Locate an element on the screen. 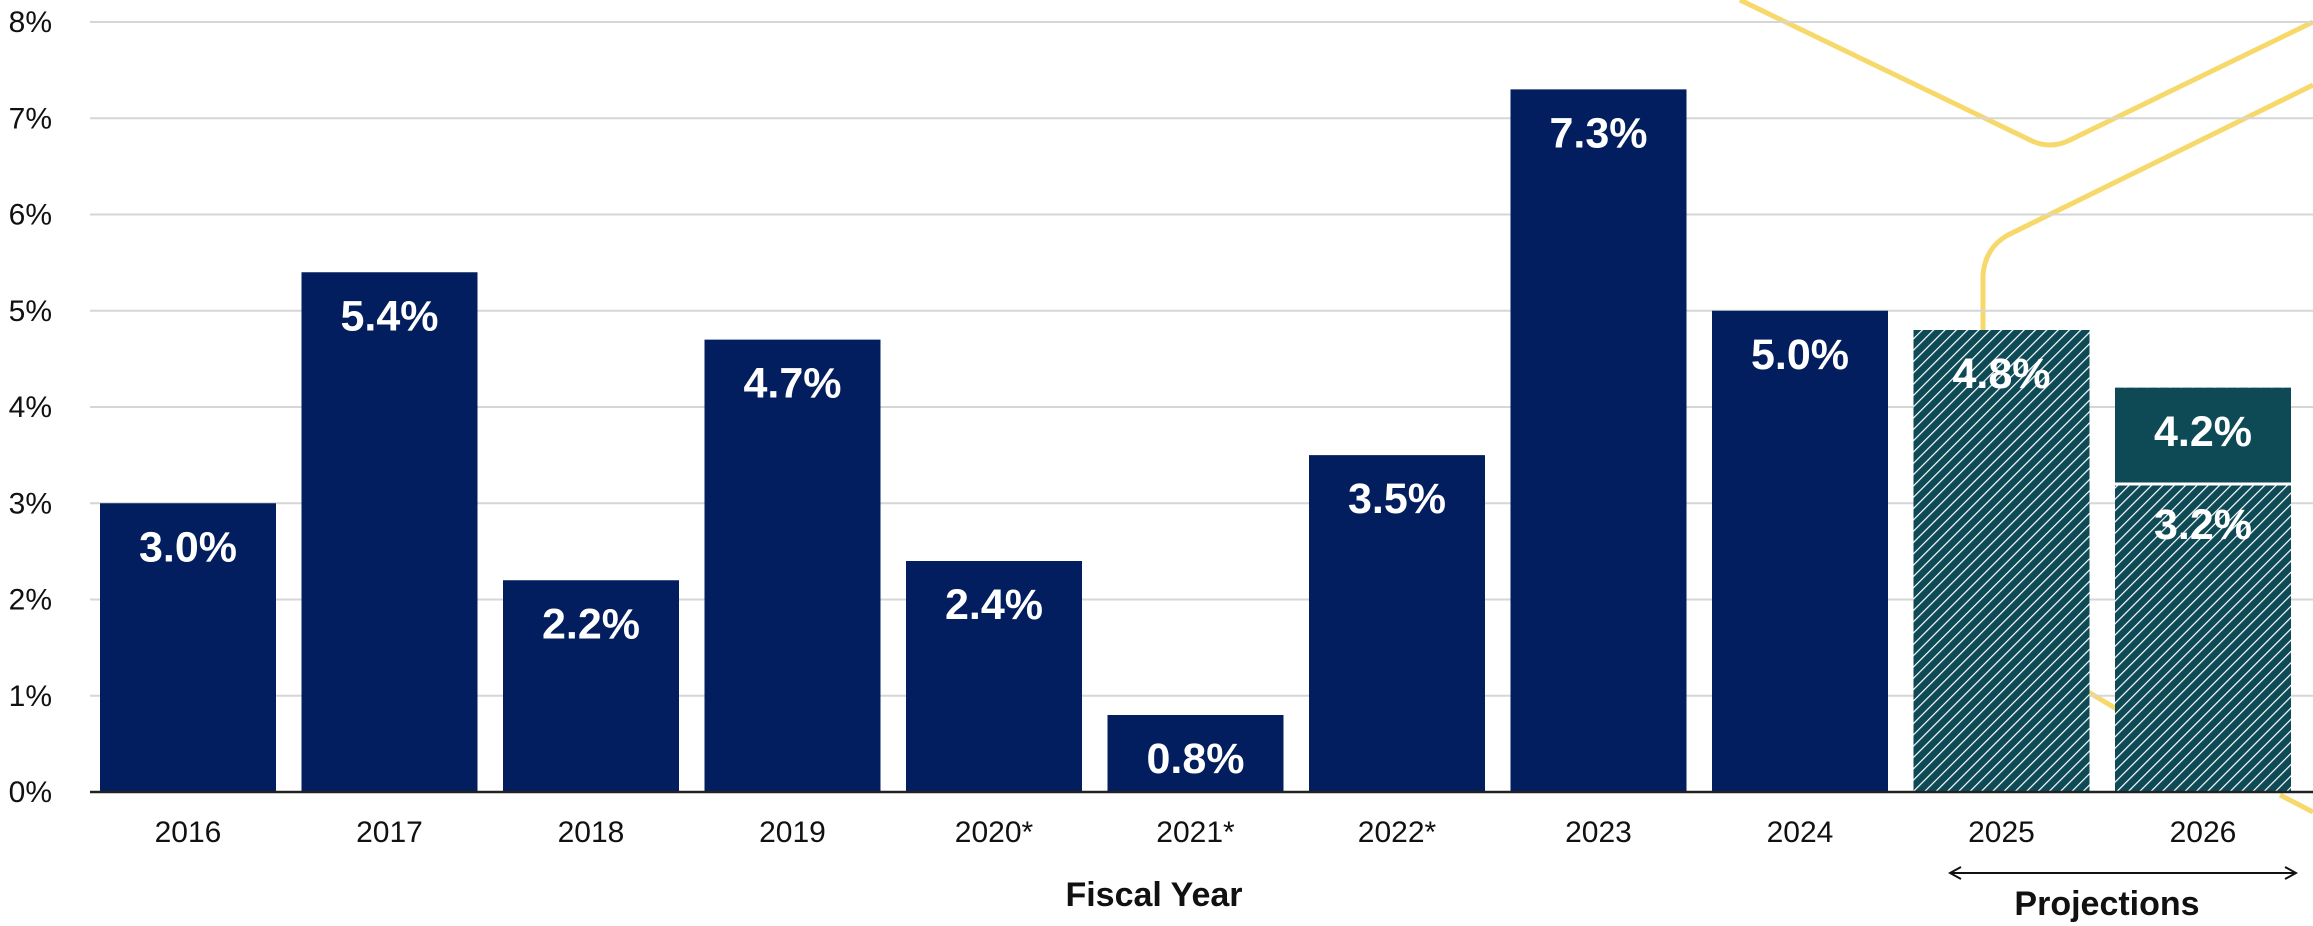  y-tick-label: 4% is located at coordinates (30, 407).